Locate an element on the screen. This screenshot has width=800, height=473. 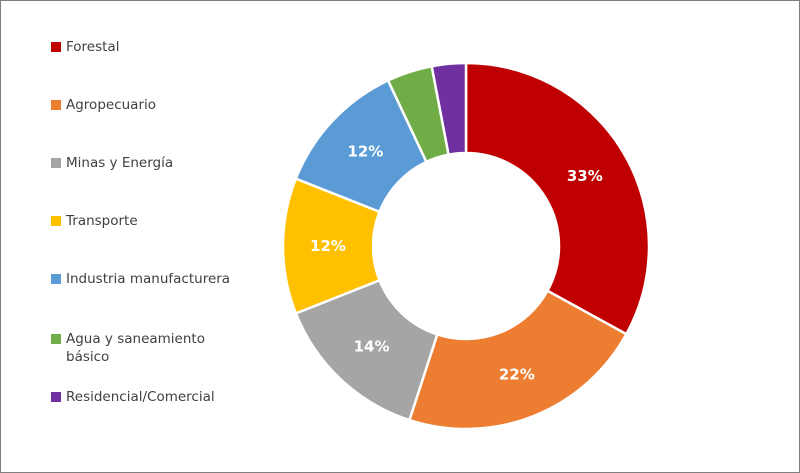
legend-label: Industria manufacturera is located at coordinates (148, 279).